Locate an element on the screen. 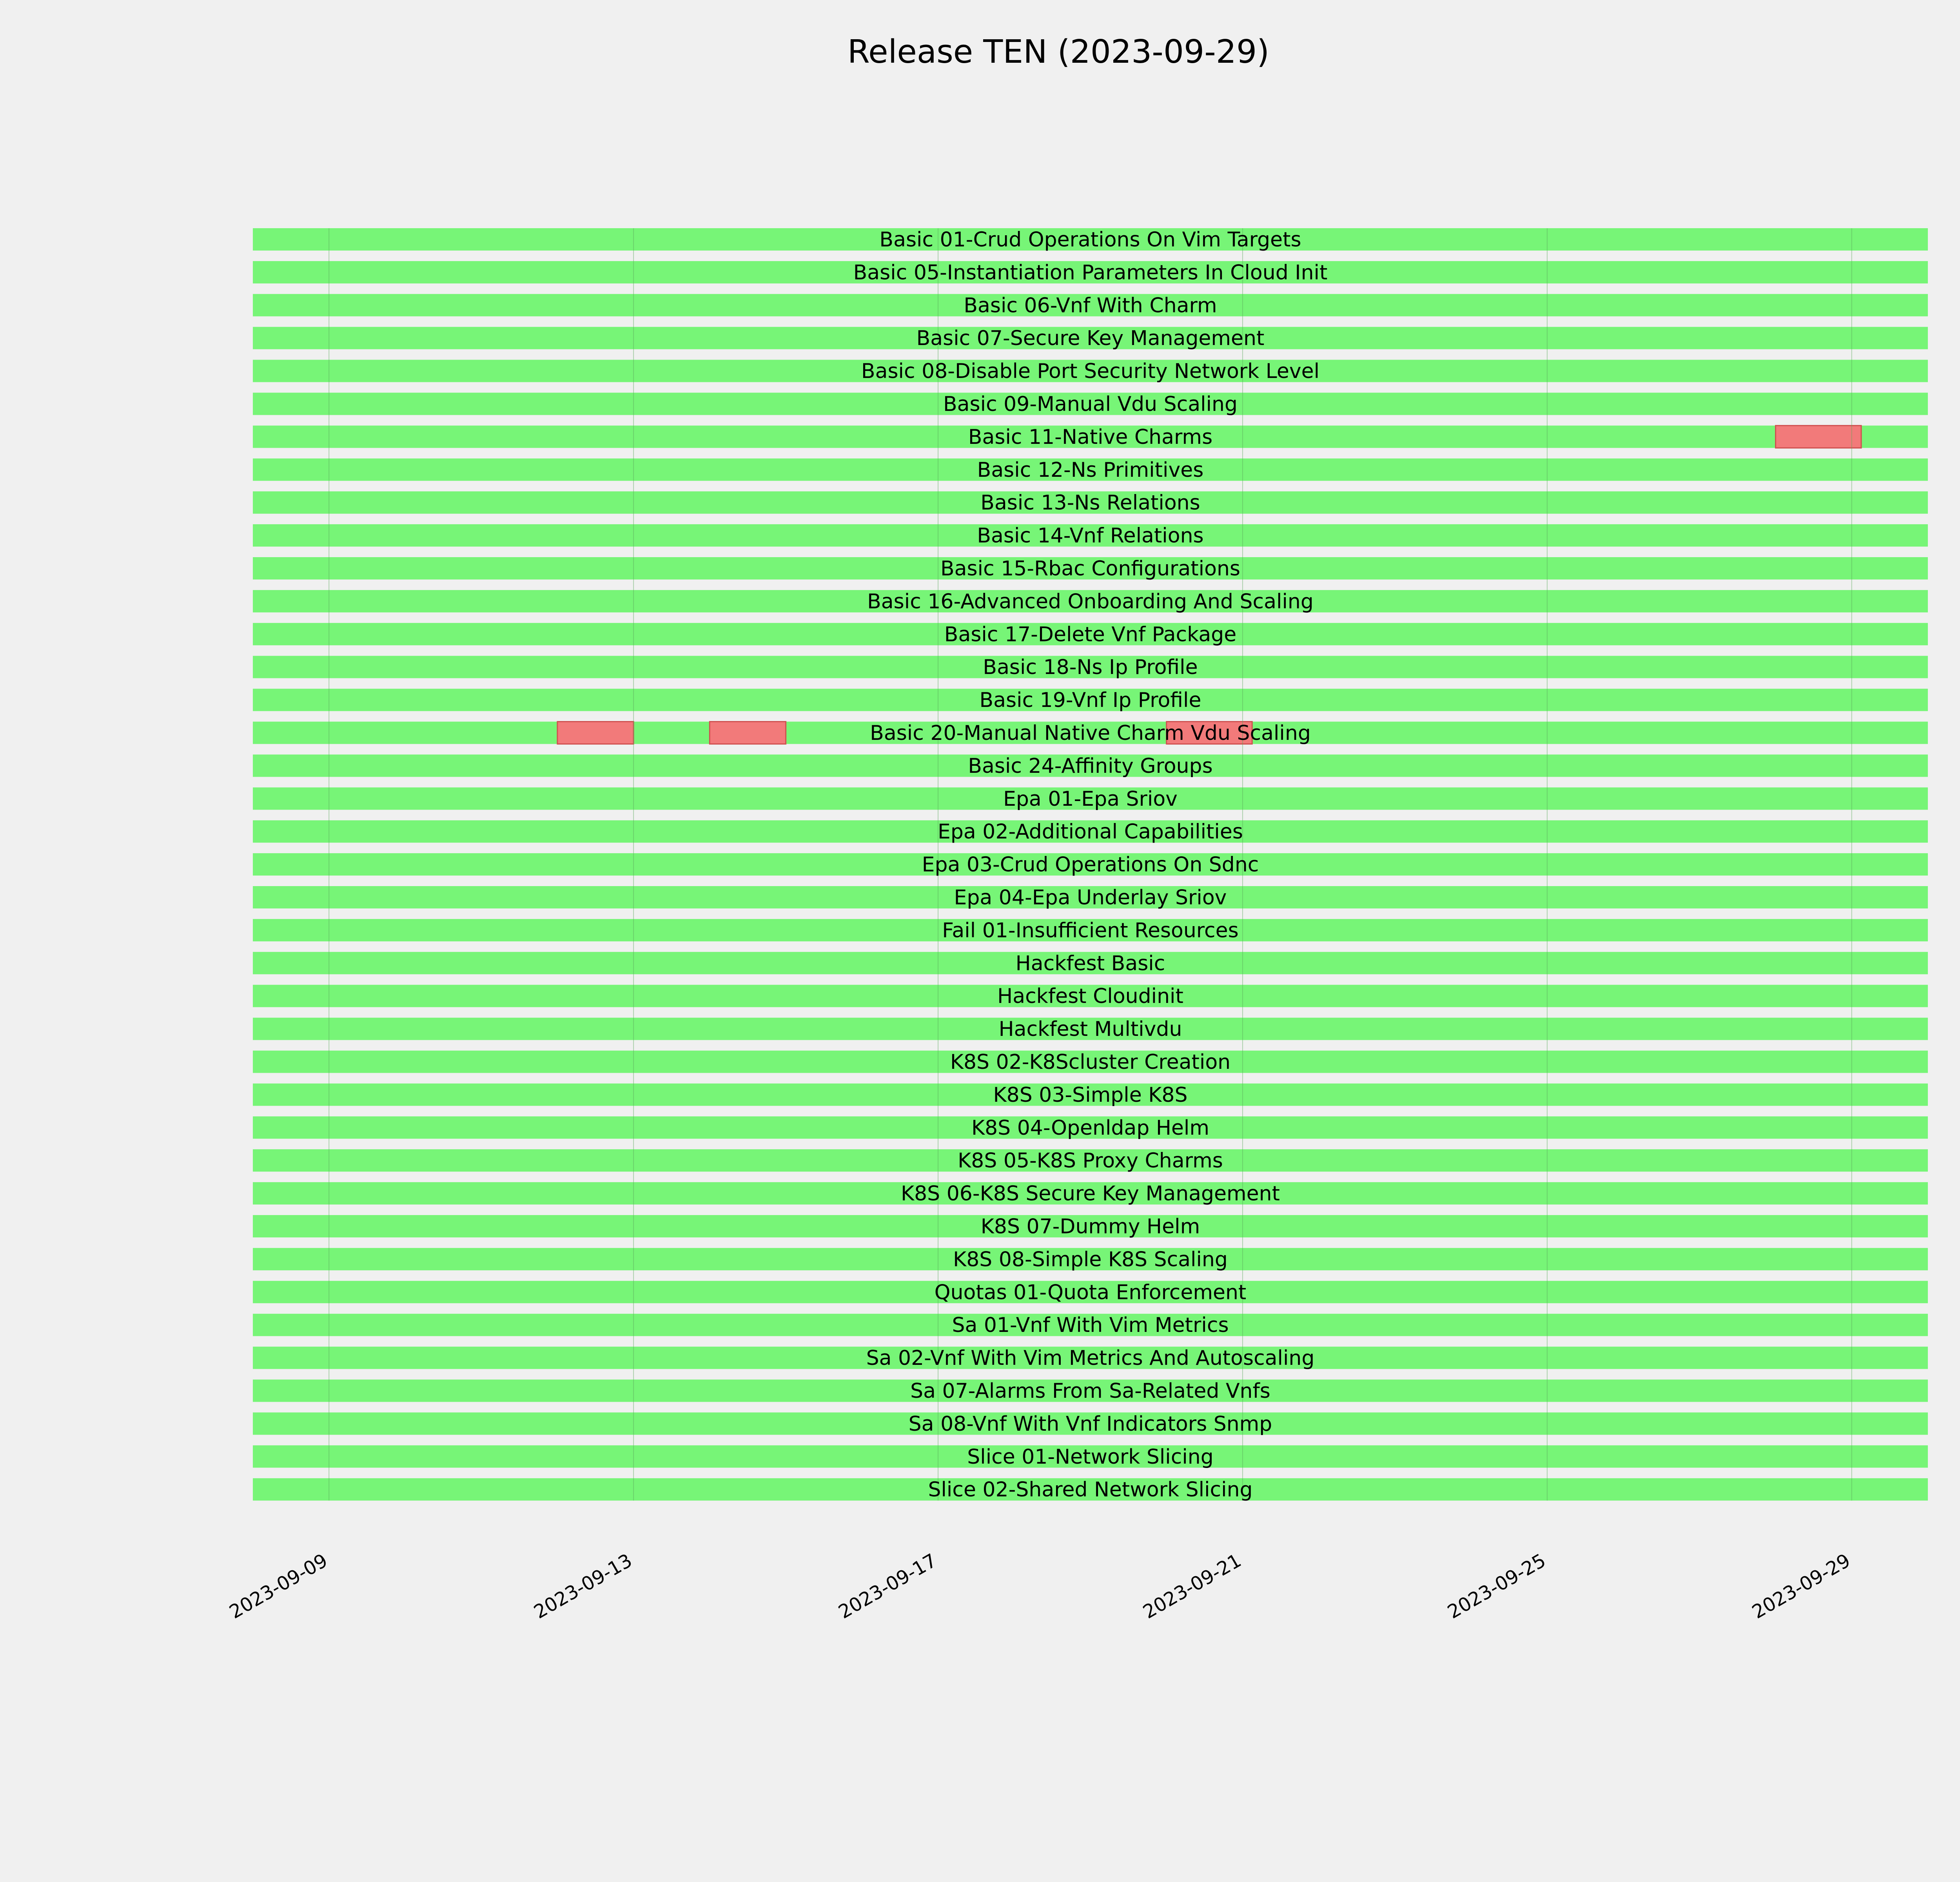 The height and width of the screenshot is (1882, 1960). pass-bar-k8s-08-simple-k8s-scaling is located at coordinates (1090, 1259).